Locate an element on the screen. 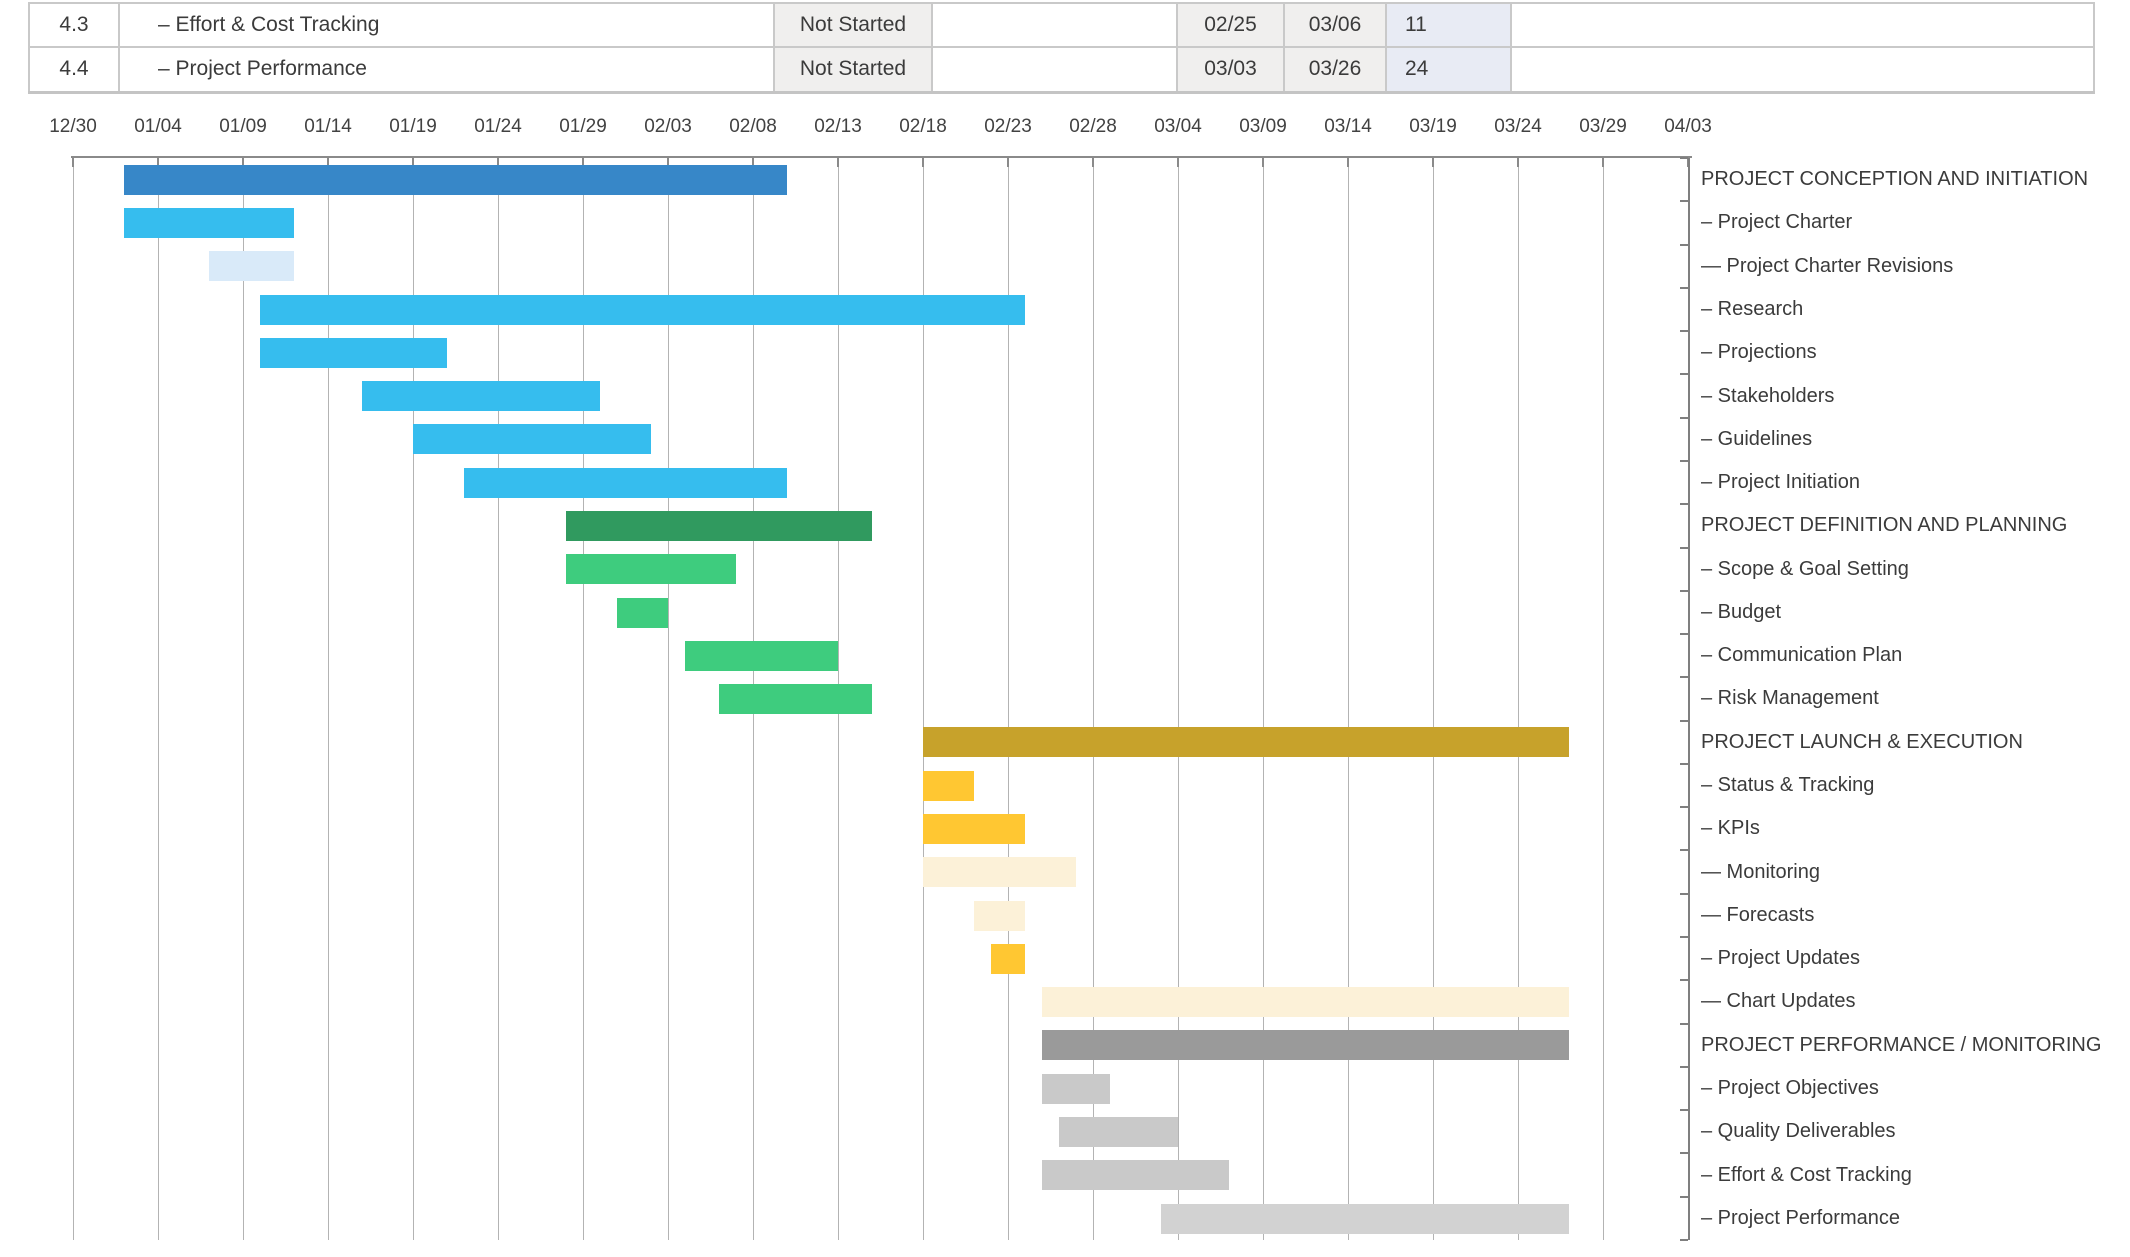 This screenshot has width=2130, height=1257. axis-tick-label-03-14: 03/14 is located at coordinates (1348, 126).